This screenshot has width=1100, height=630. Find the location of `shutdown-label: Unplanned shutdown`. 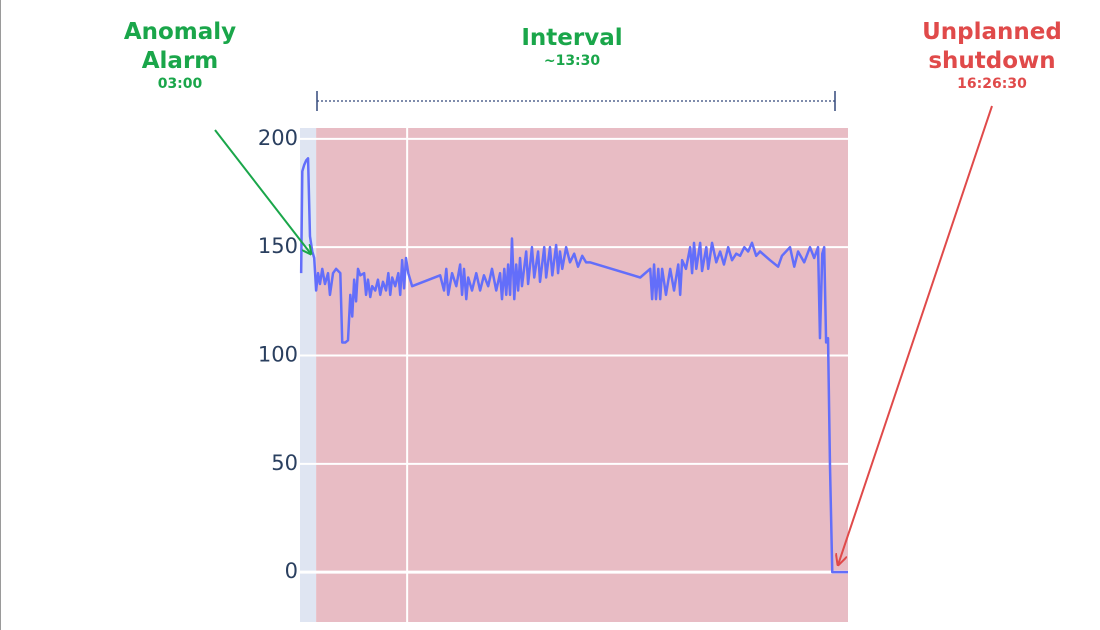

shutdown-label: Unplanned shutdown is located at coordinates (992, 46).